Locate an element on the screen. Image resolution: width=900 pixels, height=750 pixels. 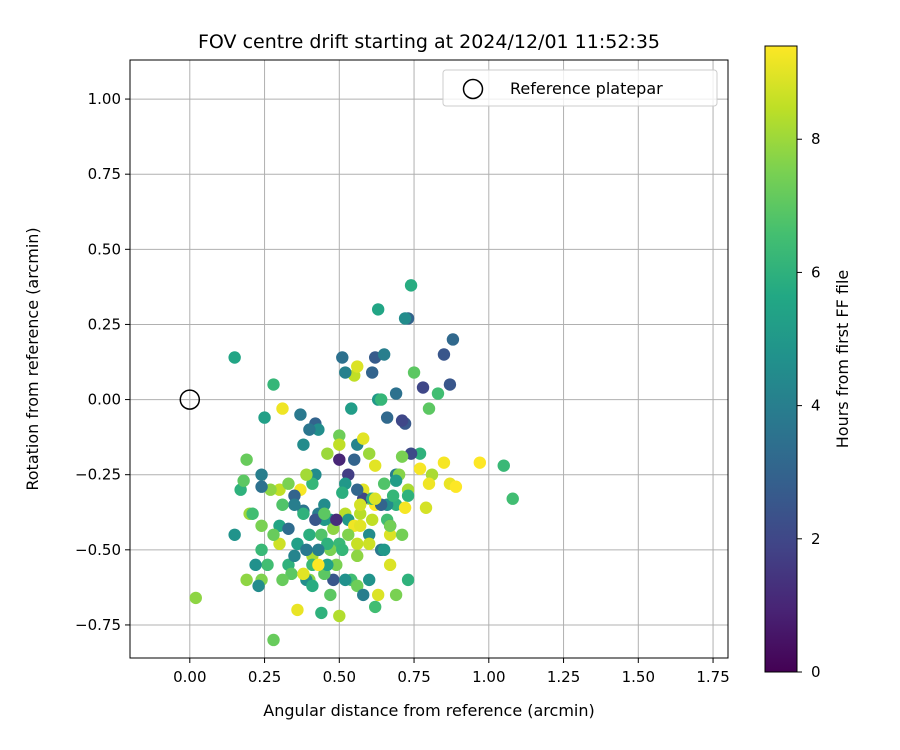
colorbar-tick-label: 6 is located at coordinates (816, 272).